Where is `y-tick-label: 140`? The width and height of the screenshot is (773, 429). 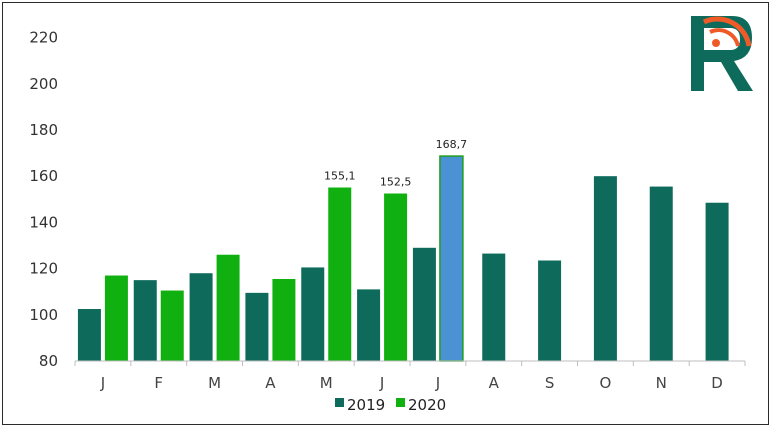 y-tick-label: 140 is located at coordinates (43, 222).